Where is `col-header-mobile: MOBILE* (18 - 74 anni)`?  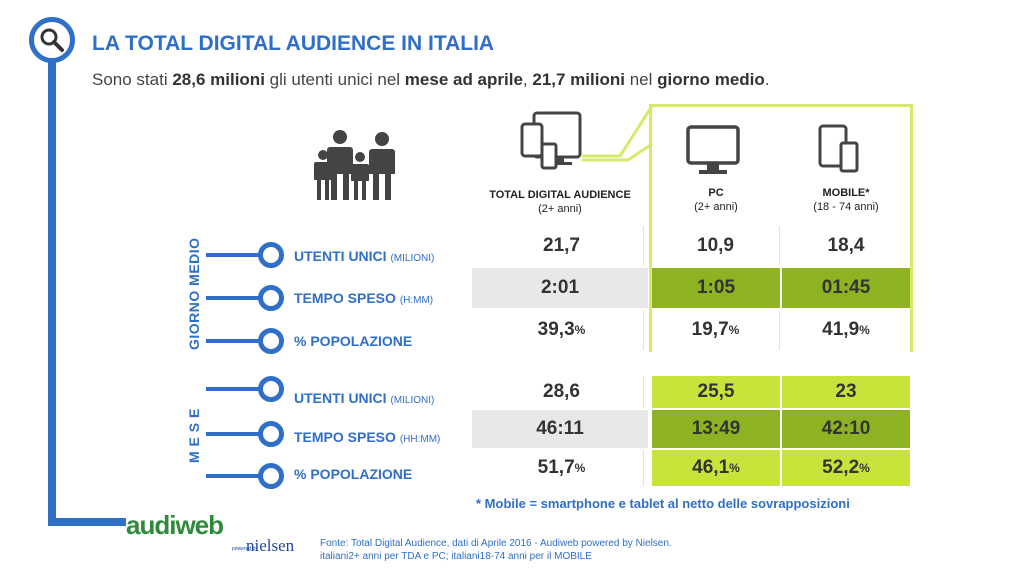 col-header-mobile: MOBILE* (18 - 74 anni) is located at coordinates (846, 200).